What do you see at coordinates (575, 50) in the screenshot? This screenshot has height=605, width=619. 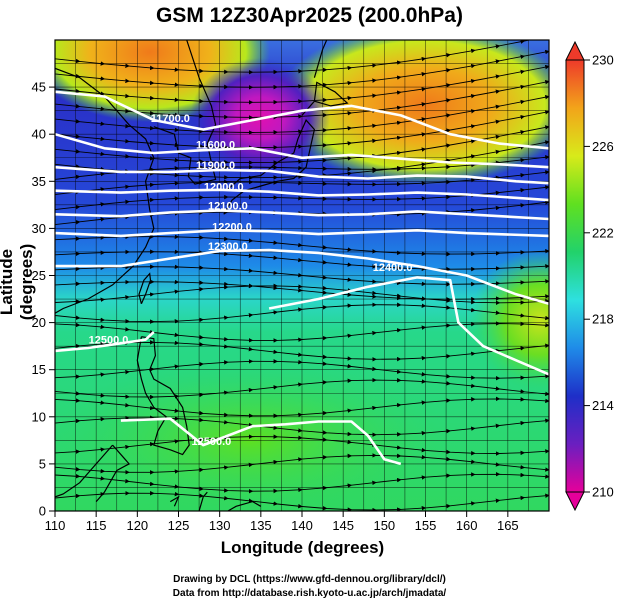 I see `colorbar-max-arrow` at bounding box center [575, 50].